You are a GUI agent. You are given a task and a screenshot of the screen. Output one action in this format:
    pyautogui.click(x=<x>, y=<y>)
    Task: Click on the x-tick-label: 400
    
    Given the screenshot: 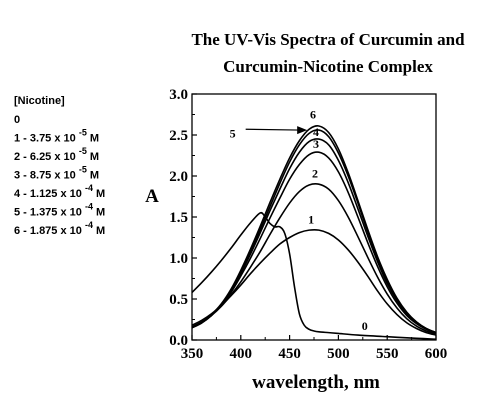 What is the action you would take?
    pyautogui.click(x=241, y=354)
    